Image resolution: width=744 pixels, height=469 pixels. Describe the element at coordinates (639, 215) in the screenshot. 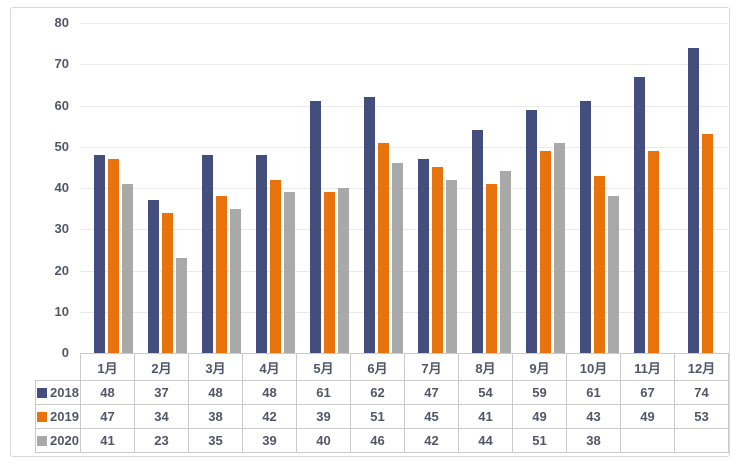

I see `bar-2018-11月` at that location.